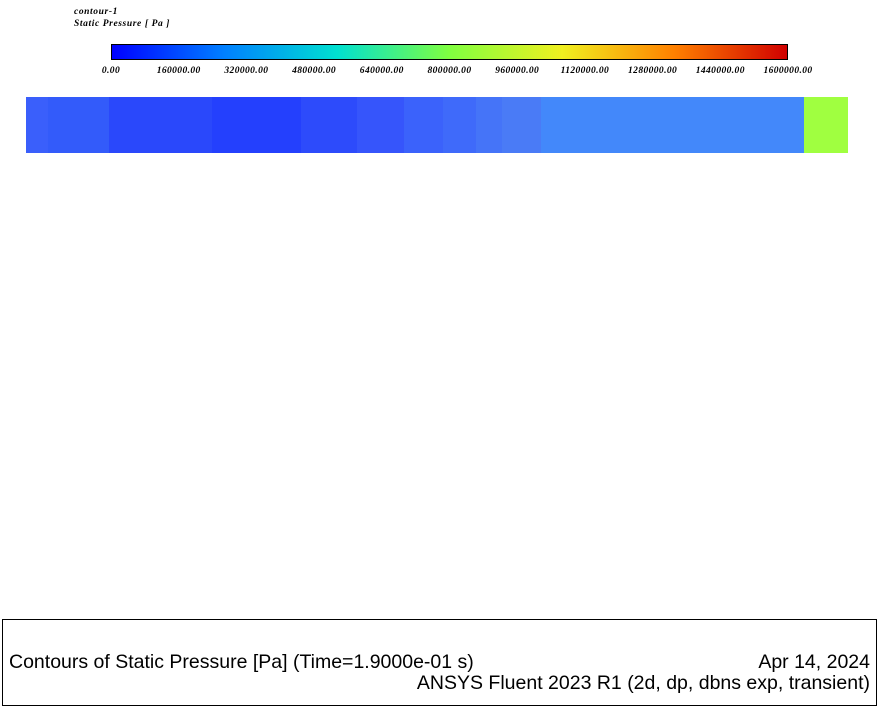  Describe the element at coordinates (96, 12) in the screenshot. I see `legend-contour-name: contour-1` at that location.